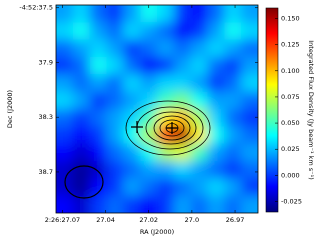 The width and height of the screenshot is (320, 240). I want to click on colorbar-tick-label: 0.075, so click(290, 97).